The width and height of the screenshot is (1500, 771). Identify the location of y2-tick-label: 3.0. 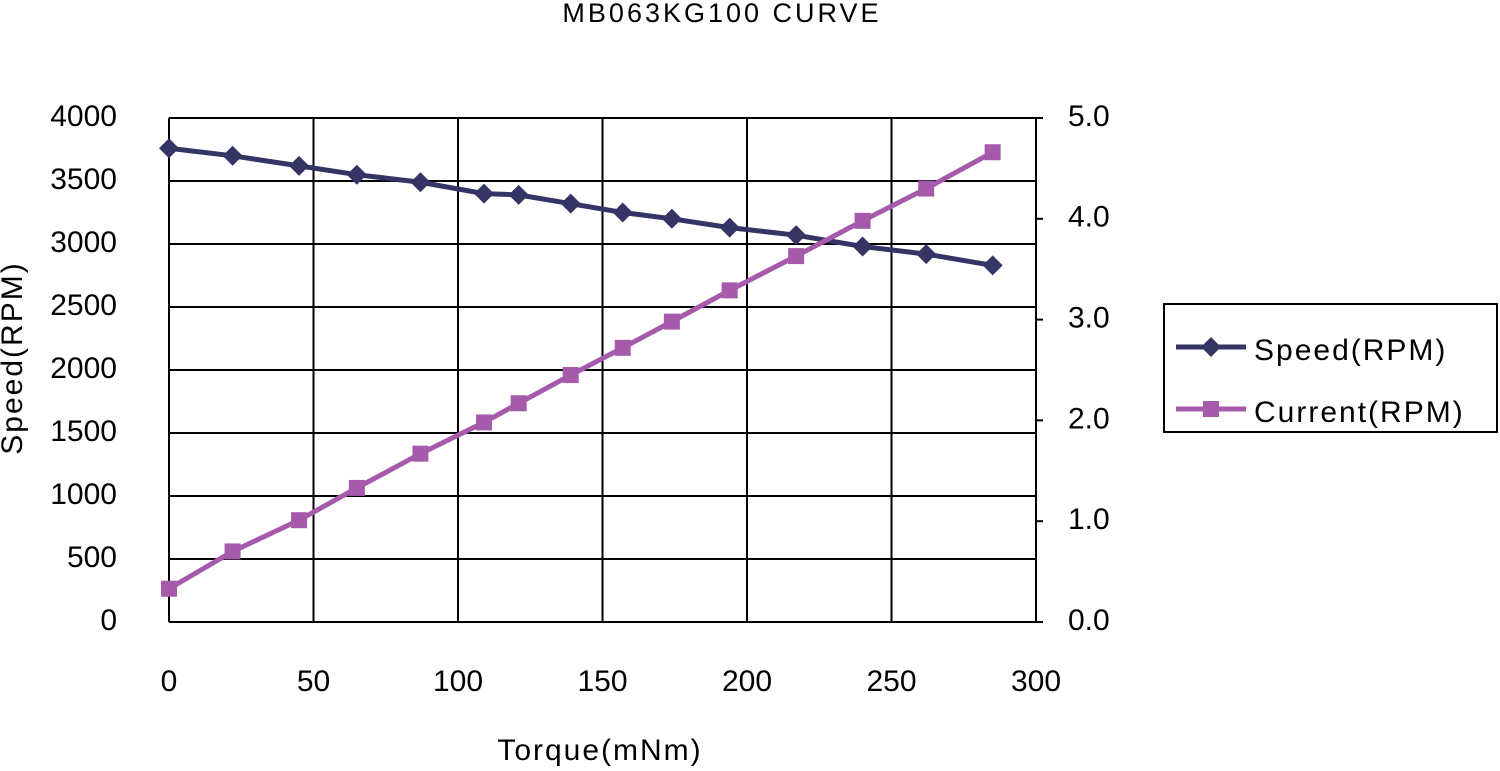
(1089, 318).